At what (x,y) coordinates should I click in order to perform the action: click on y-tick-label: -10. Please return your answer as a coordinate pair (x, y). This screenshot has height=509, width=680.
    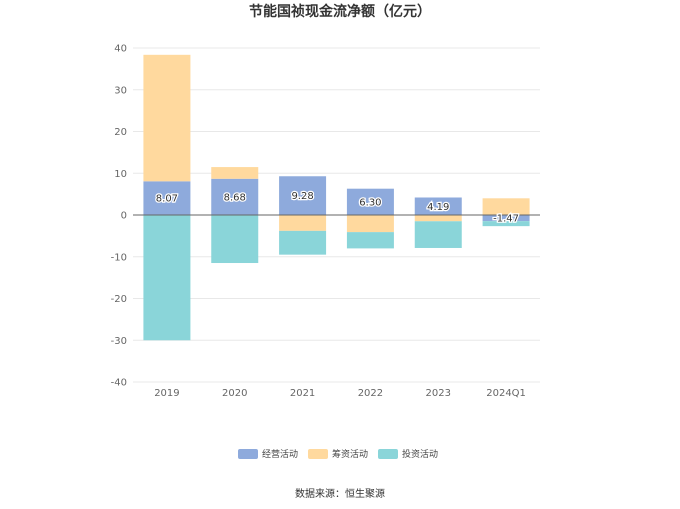
    Looking at the image, I should click on (119, 257).